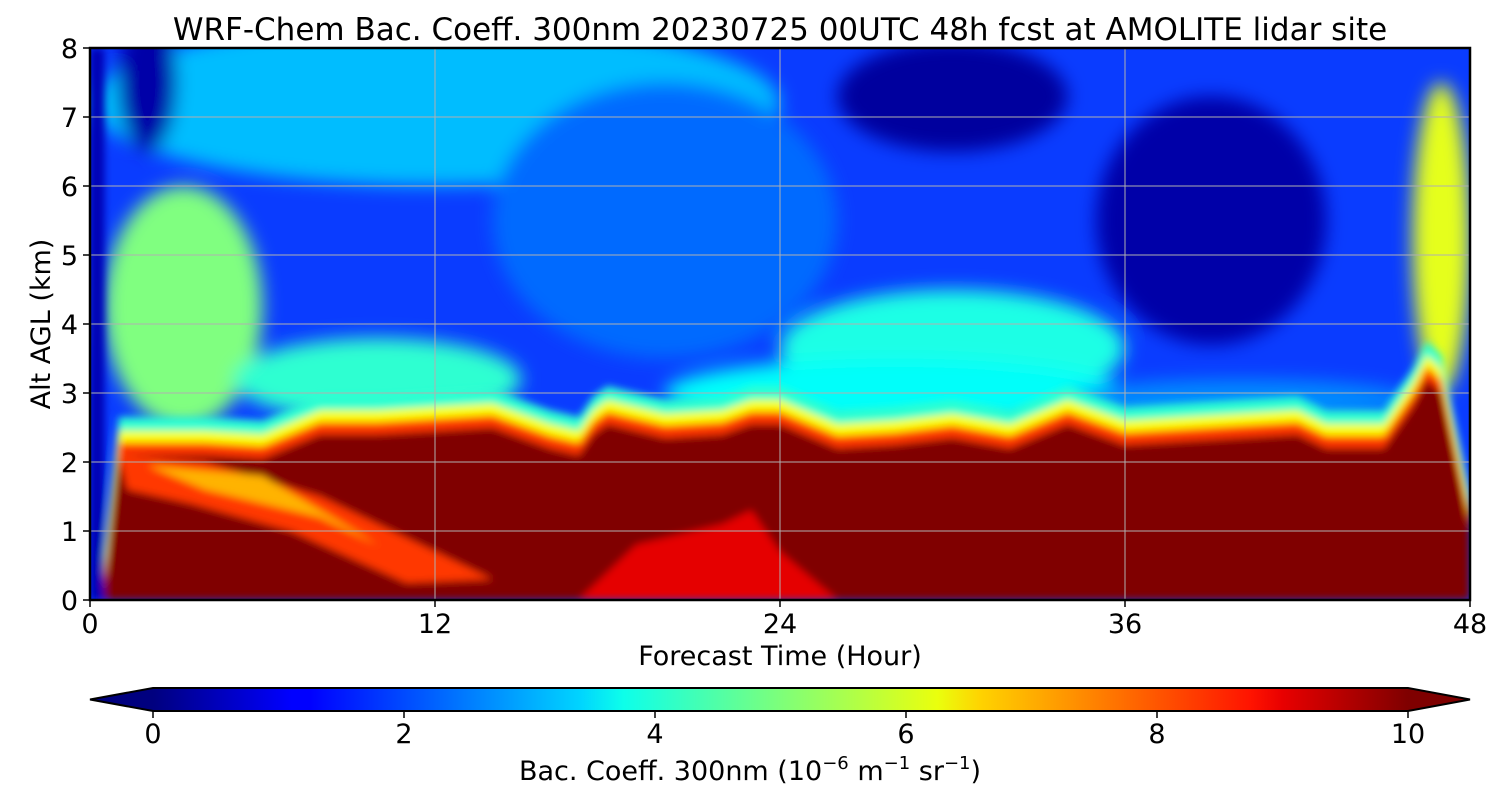  Describe the element at coordinates (41, 324) in the screenshot. I see `y-axis-label: Alt AGL (km)` at that location.